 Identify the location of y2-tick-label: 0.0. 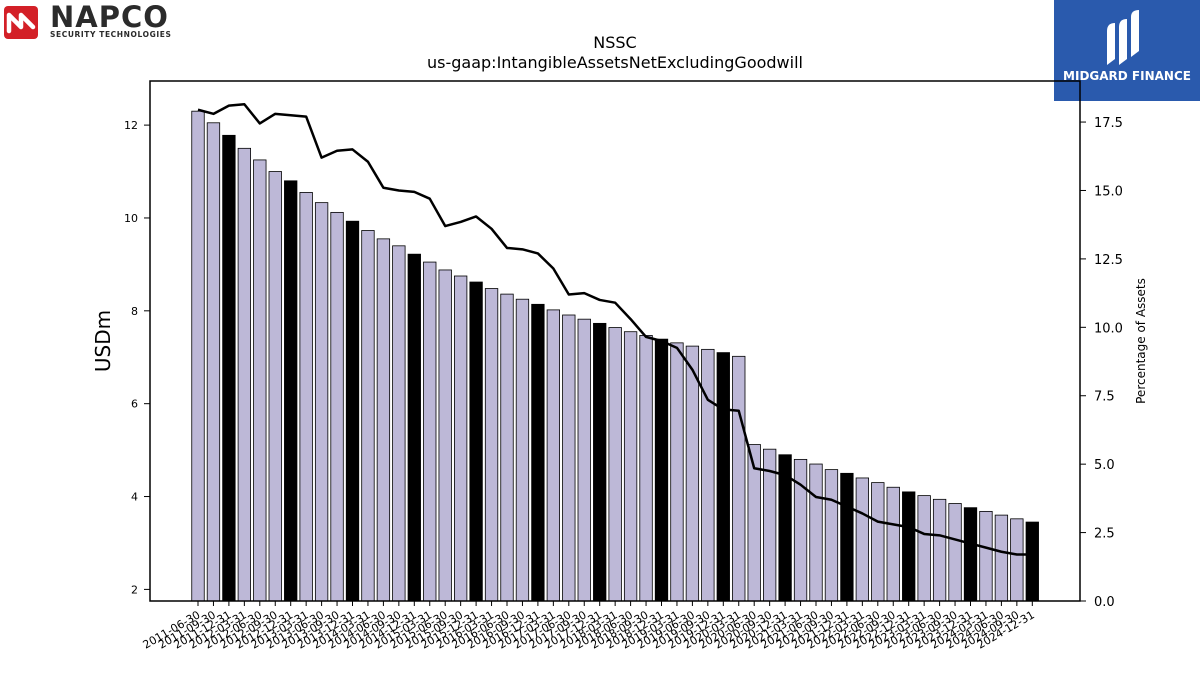
(1104, 602).